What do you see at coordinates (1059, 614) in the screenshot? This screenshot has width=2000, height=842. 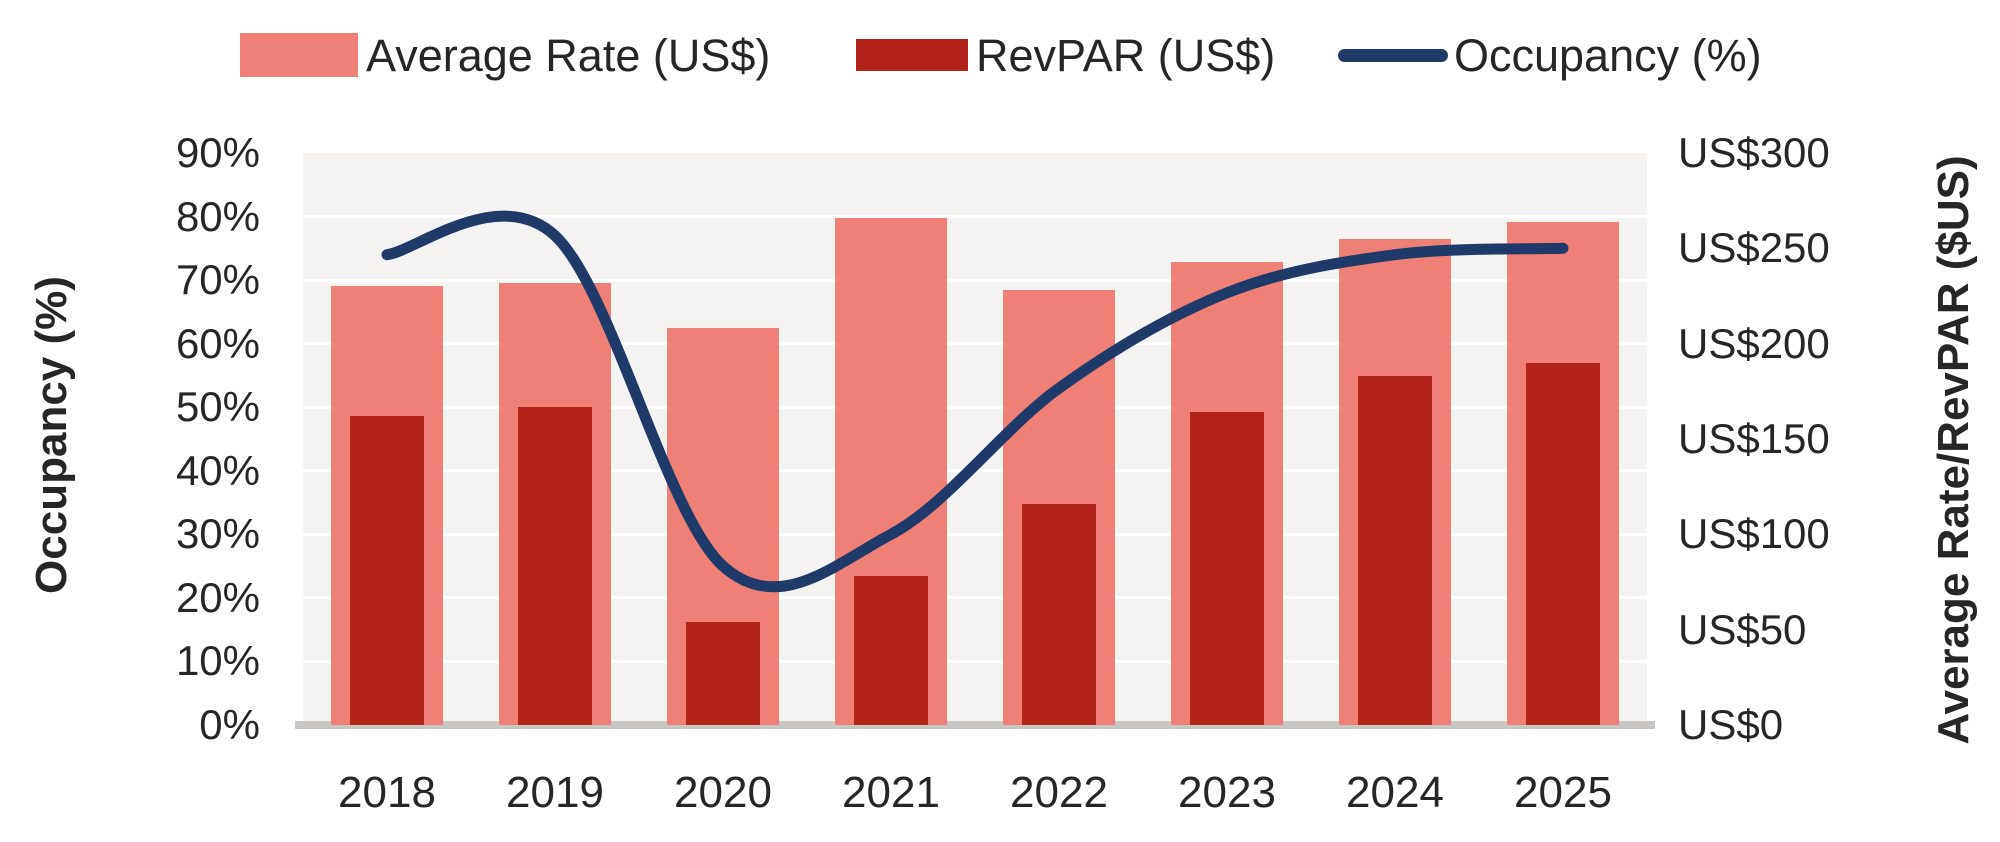 I see `revpar-bar-2022` at bounding box center [1059, 614].